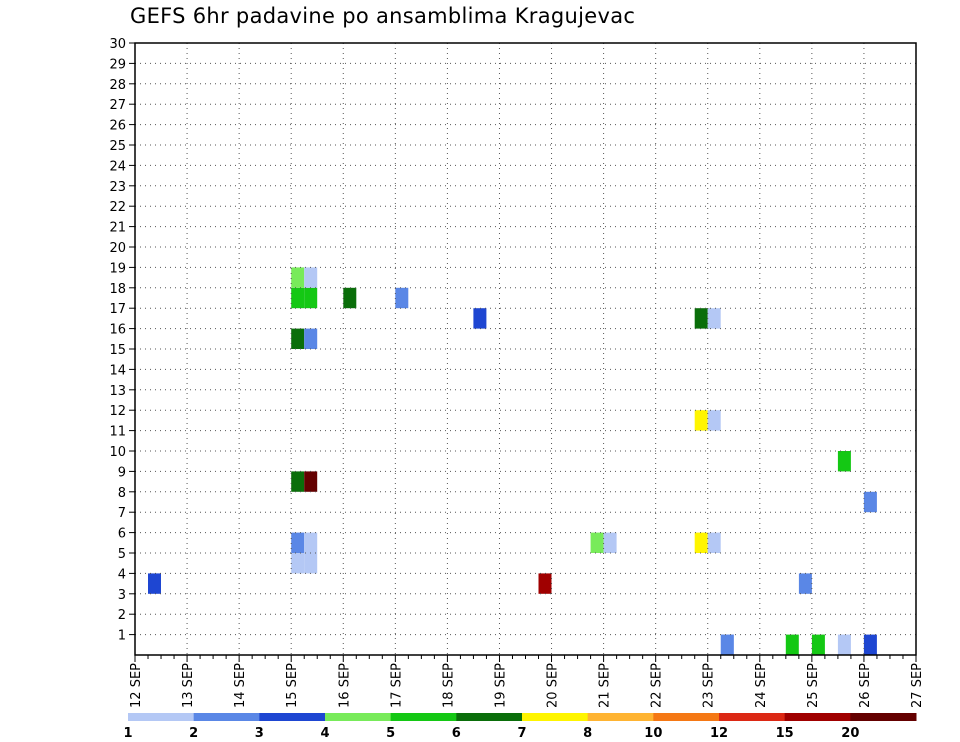 This screenshot has width=960, height=742. What do you see at coordinates (917, 685) in the screenshot?
I see `x-tick-label: 27 SEP` at bounding box center [917, 685].